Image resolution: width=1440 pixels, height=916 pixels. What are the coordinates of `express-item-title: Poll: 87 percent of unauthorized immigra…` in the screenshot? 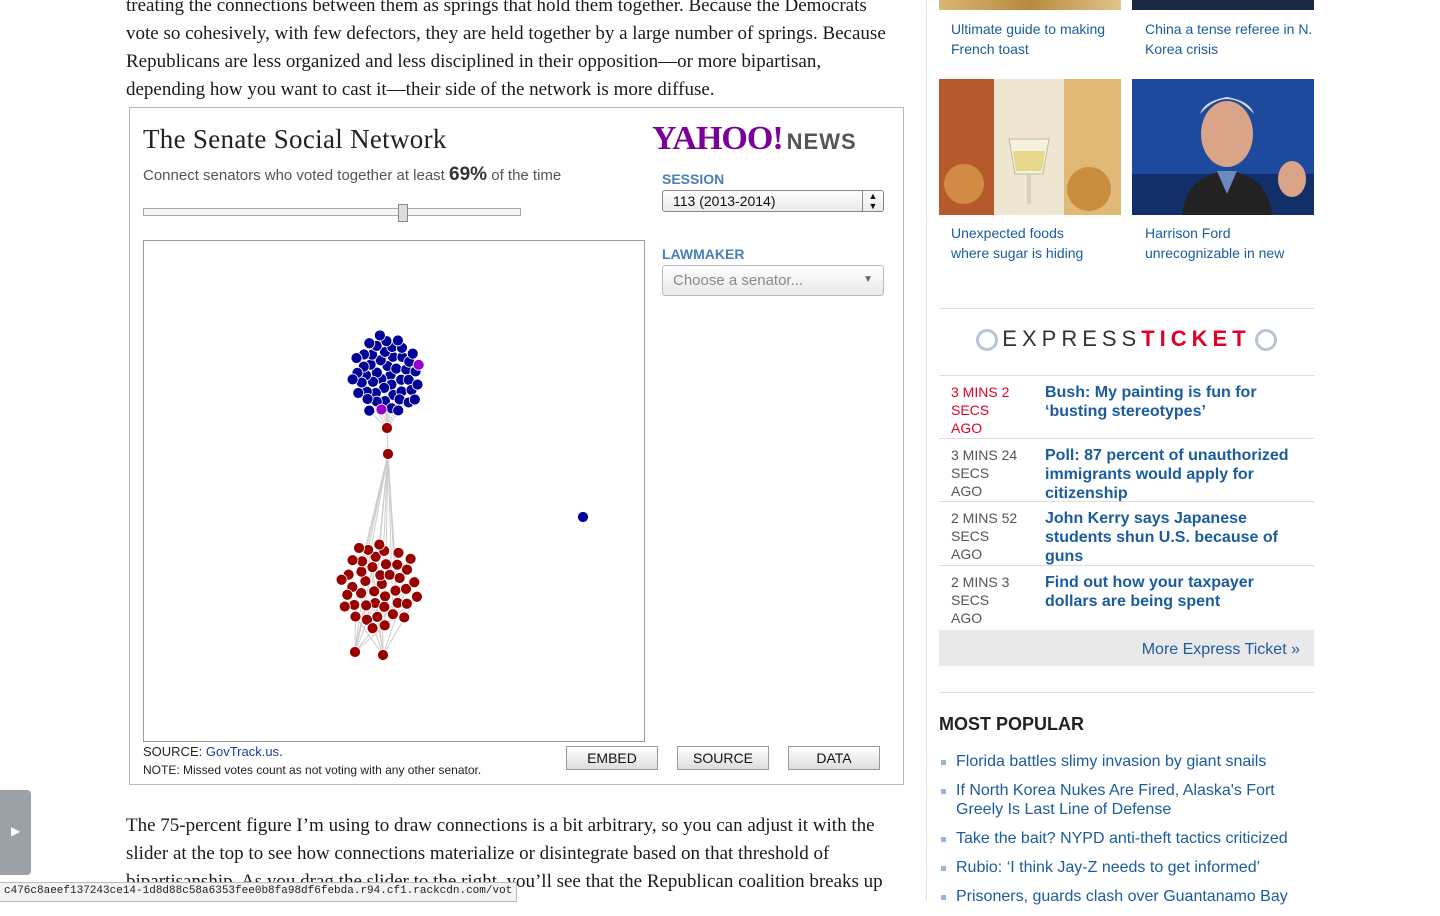 It's located at (1176, 474).